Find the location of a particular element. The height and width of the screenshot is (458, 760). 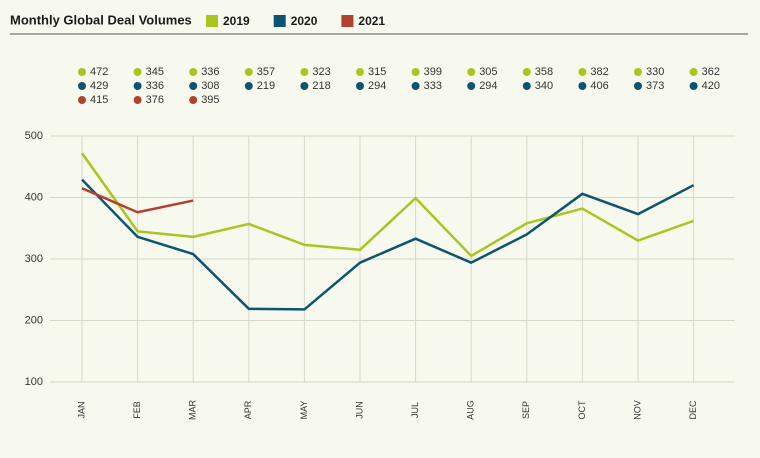

x-tick-label: FEB is located at coordinates (137, 410).